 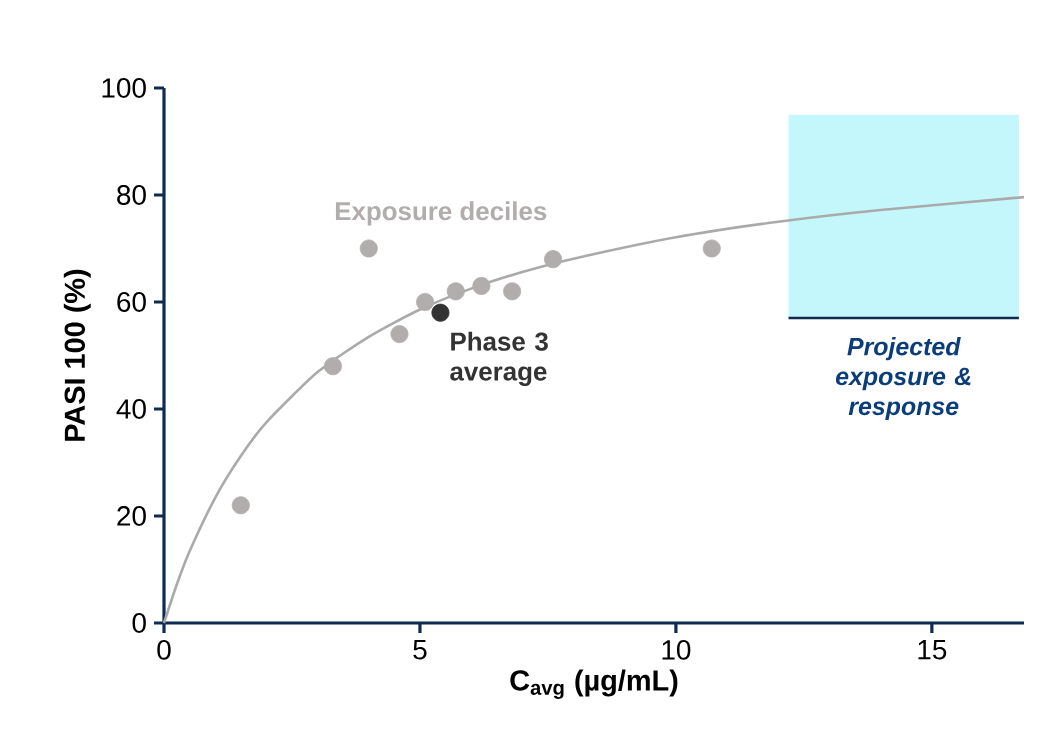 I want to click on x-tick-label: 0, so click(x=164, y=650).